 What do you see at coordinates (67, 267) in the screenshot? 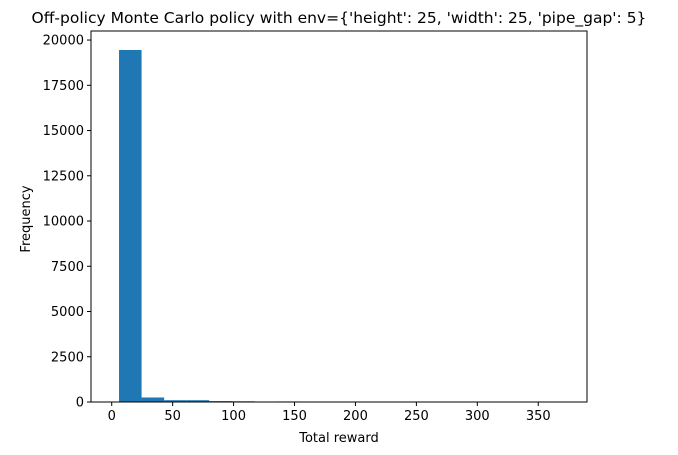
I see `y-tick-label: 7500` at bounding box center [67, 267].